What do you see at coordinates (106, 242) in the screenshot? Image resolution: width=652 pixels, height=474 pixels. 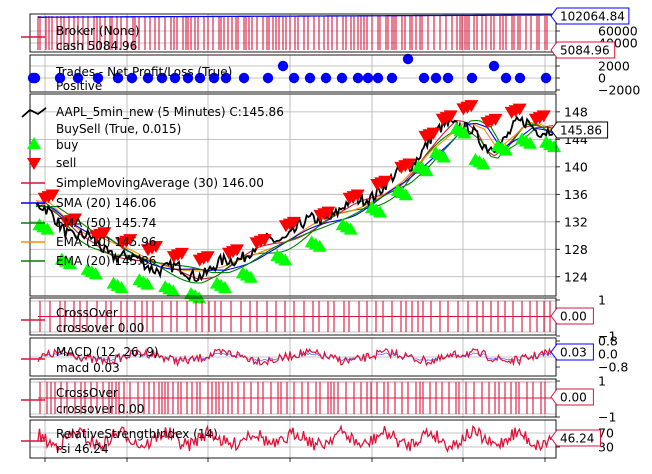 I see `legend-label: EMA (10) 145.96` at bounding box center [106, 242].